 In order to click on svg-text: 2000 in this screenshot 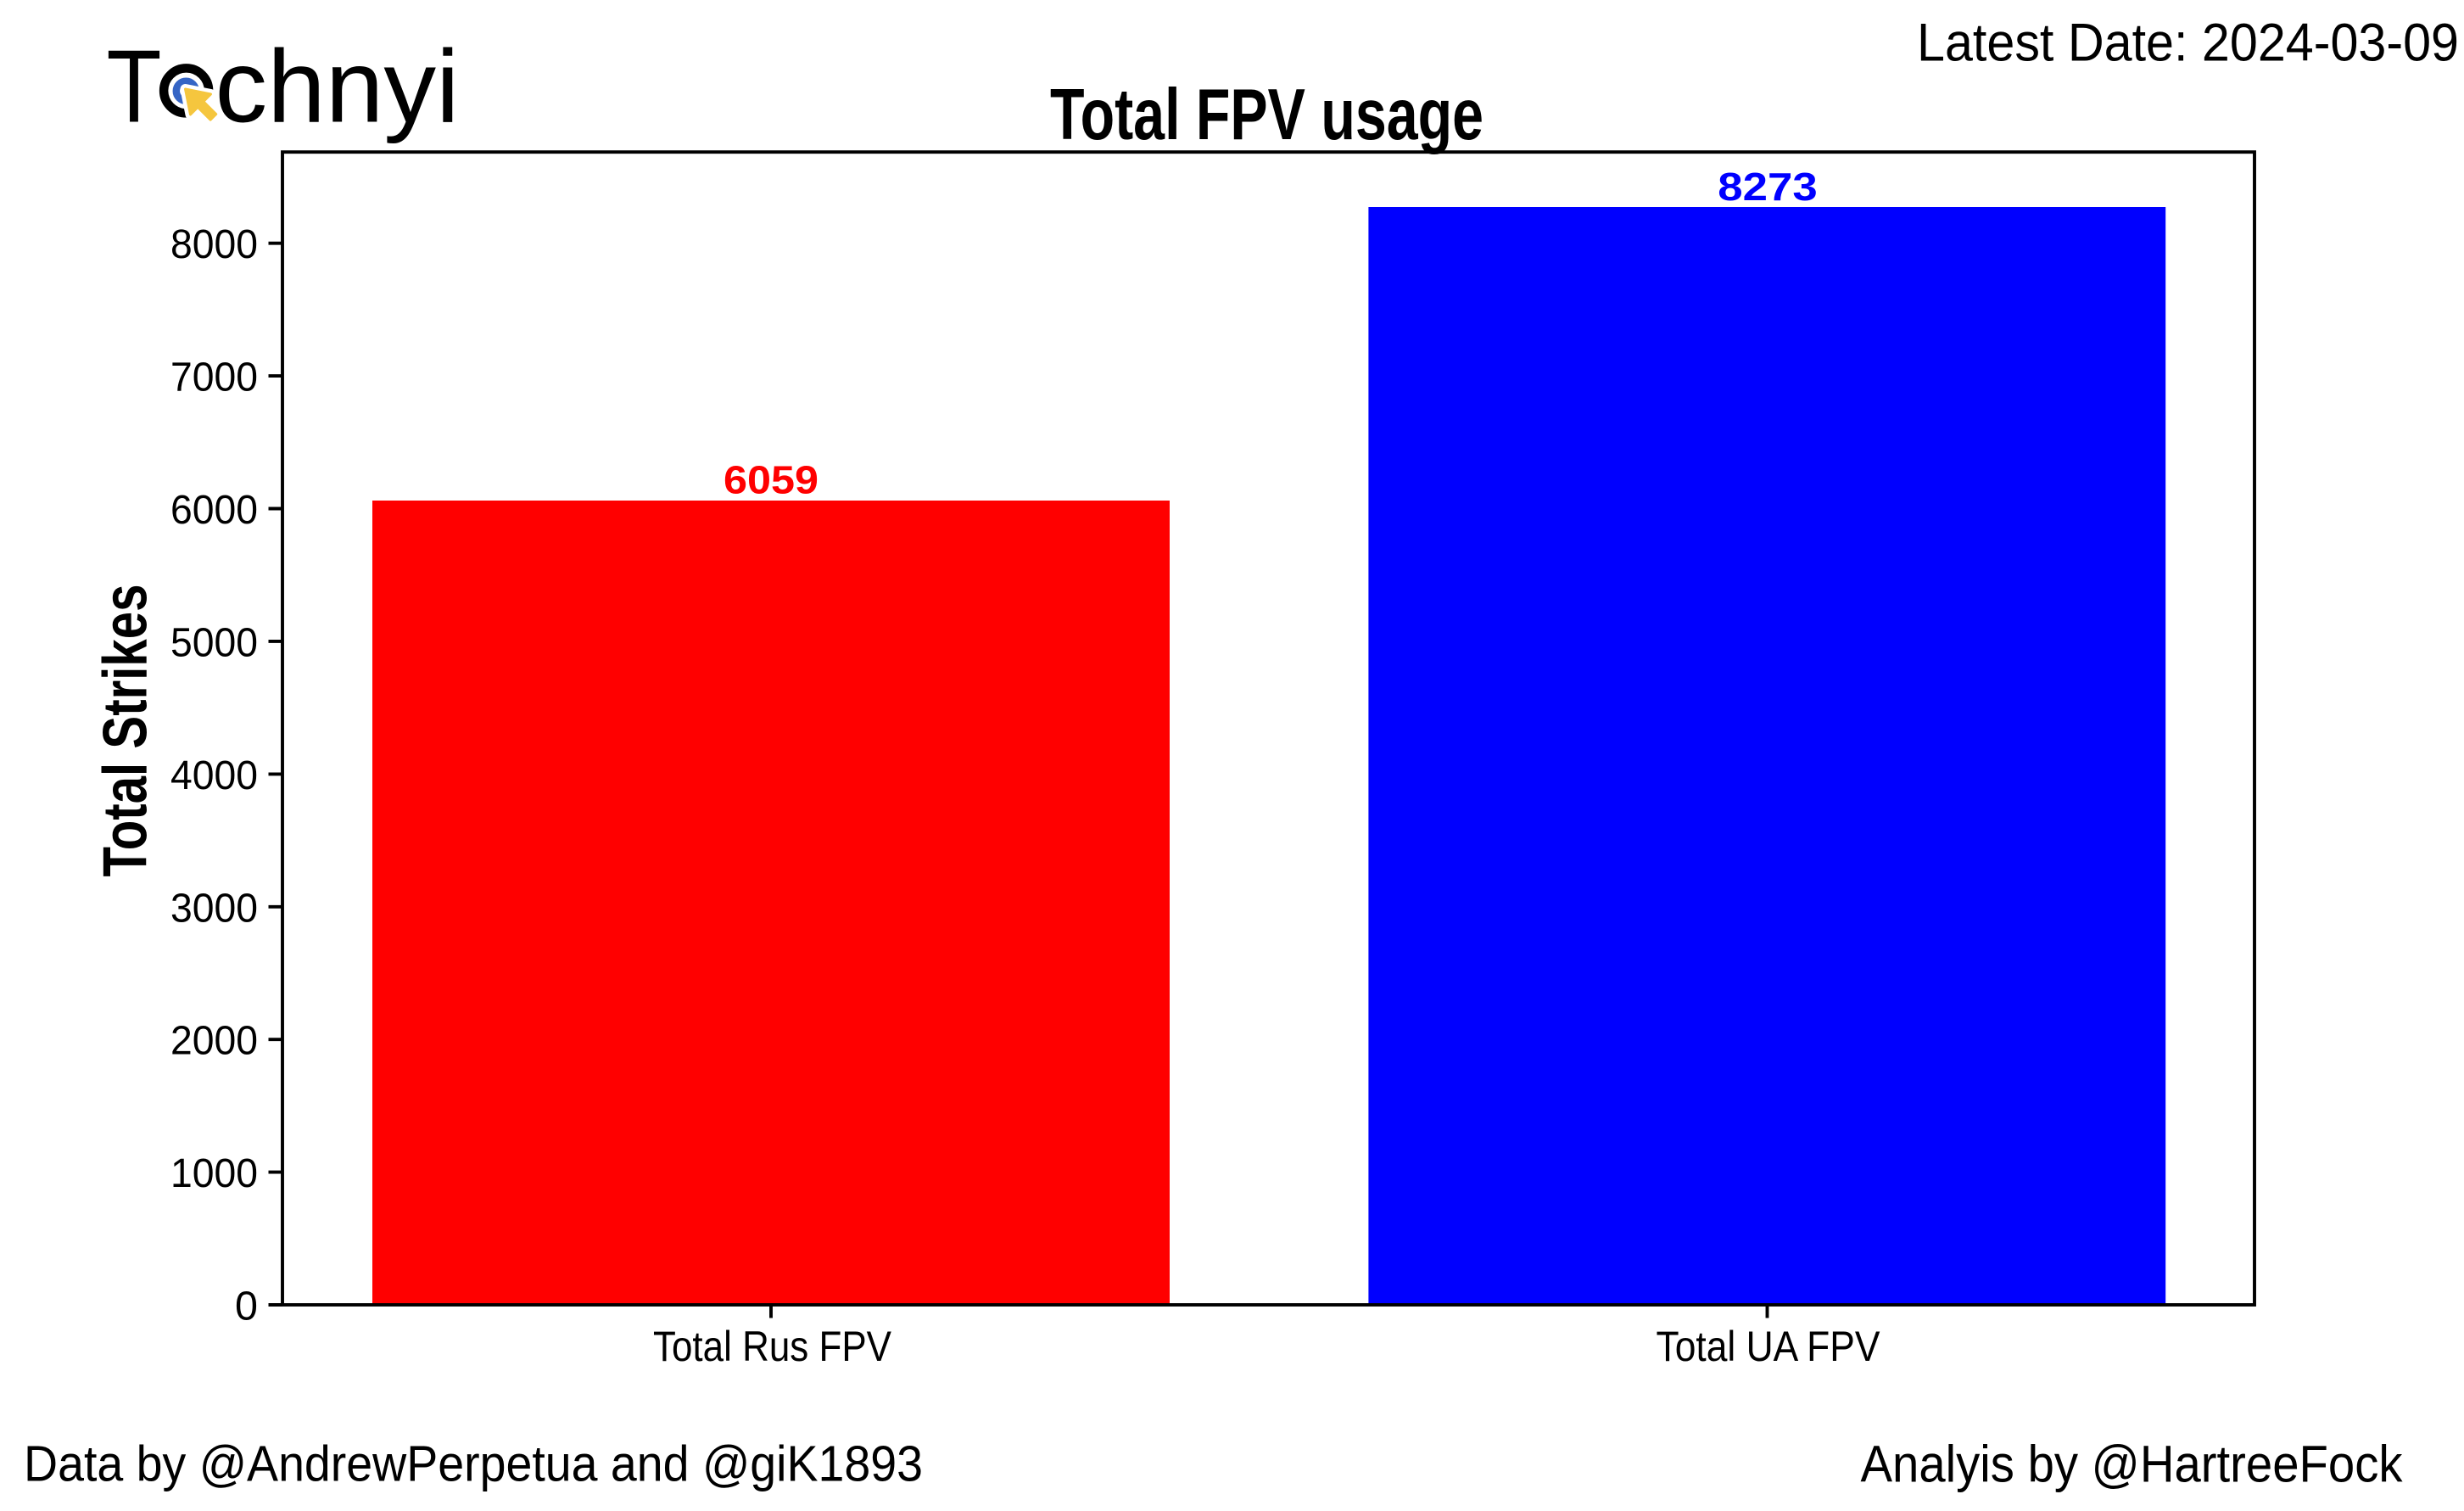, I will do `click(214, 1041)`.